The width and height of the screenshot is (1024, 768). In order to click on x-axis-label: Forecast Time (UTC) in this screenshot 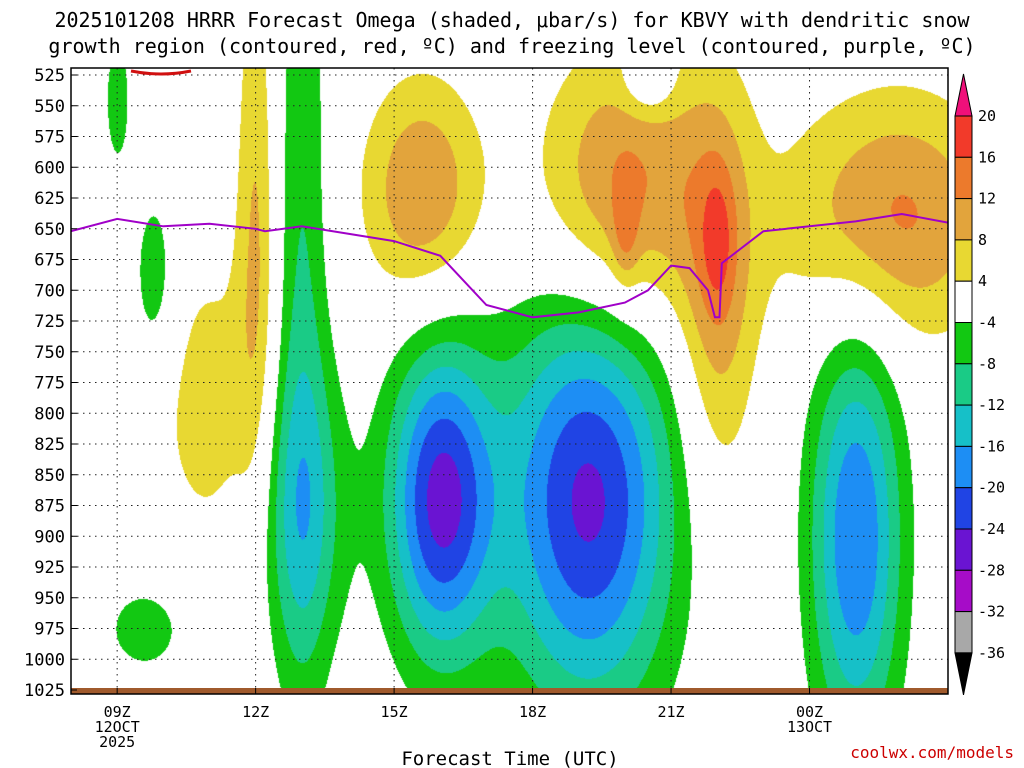, I will do `click(509, 758)`.